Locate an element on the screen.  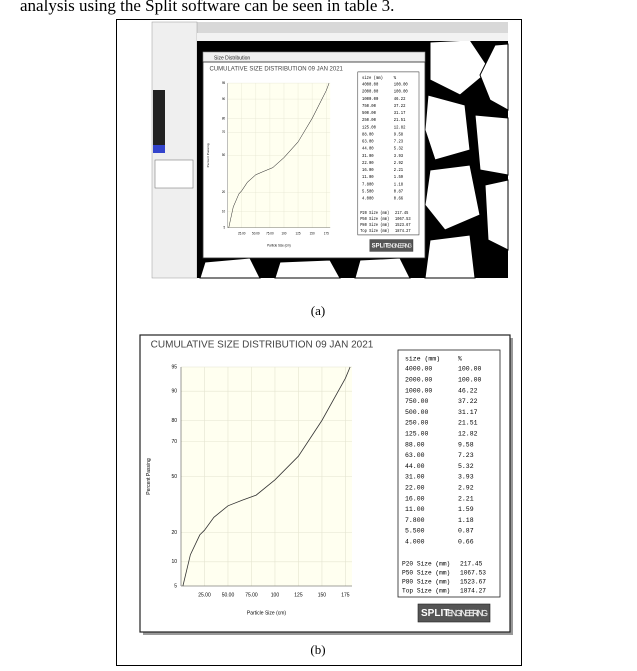
table-header: % is located at coordinates (460, 359).